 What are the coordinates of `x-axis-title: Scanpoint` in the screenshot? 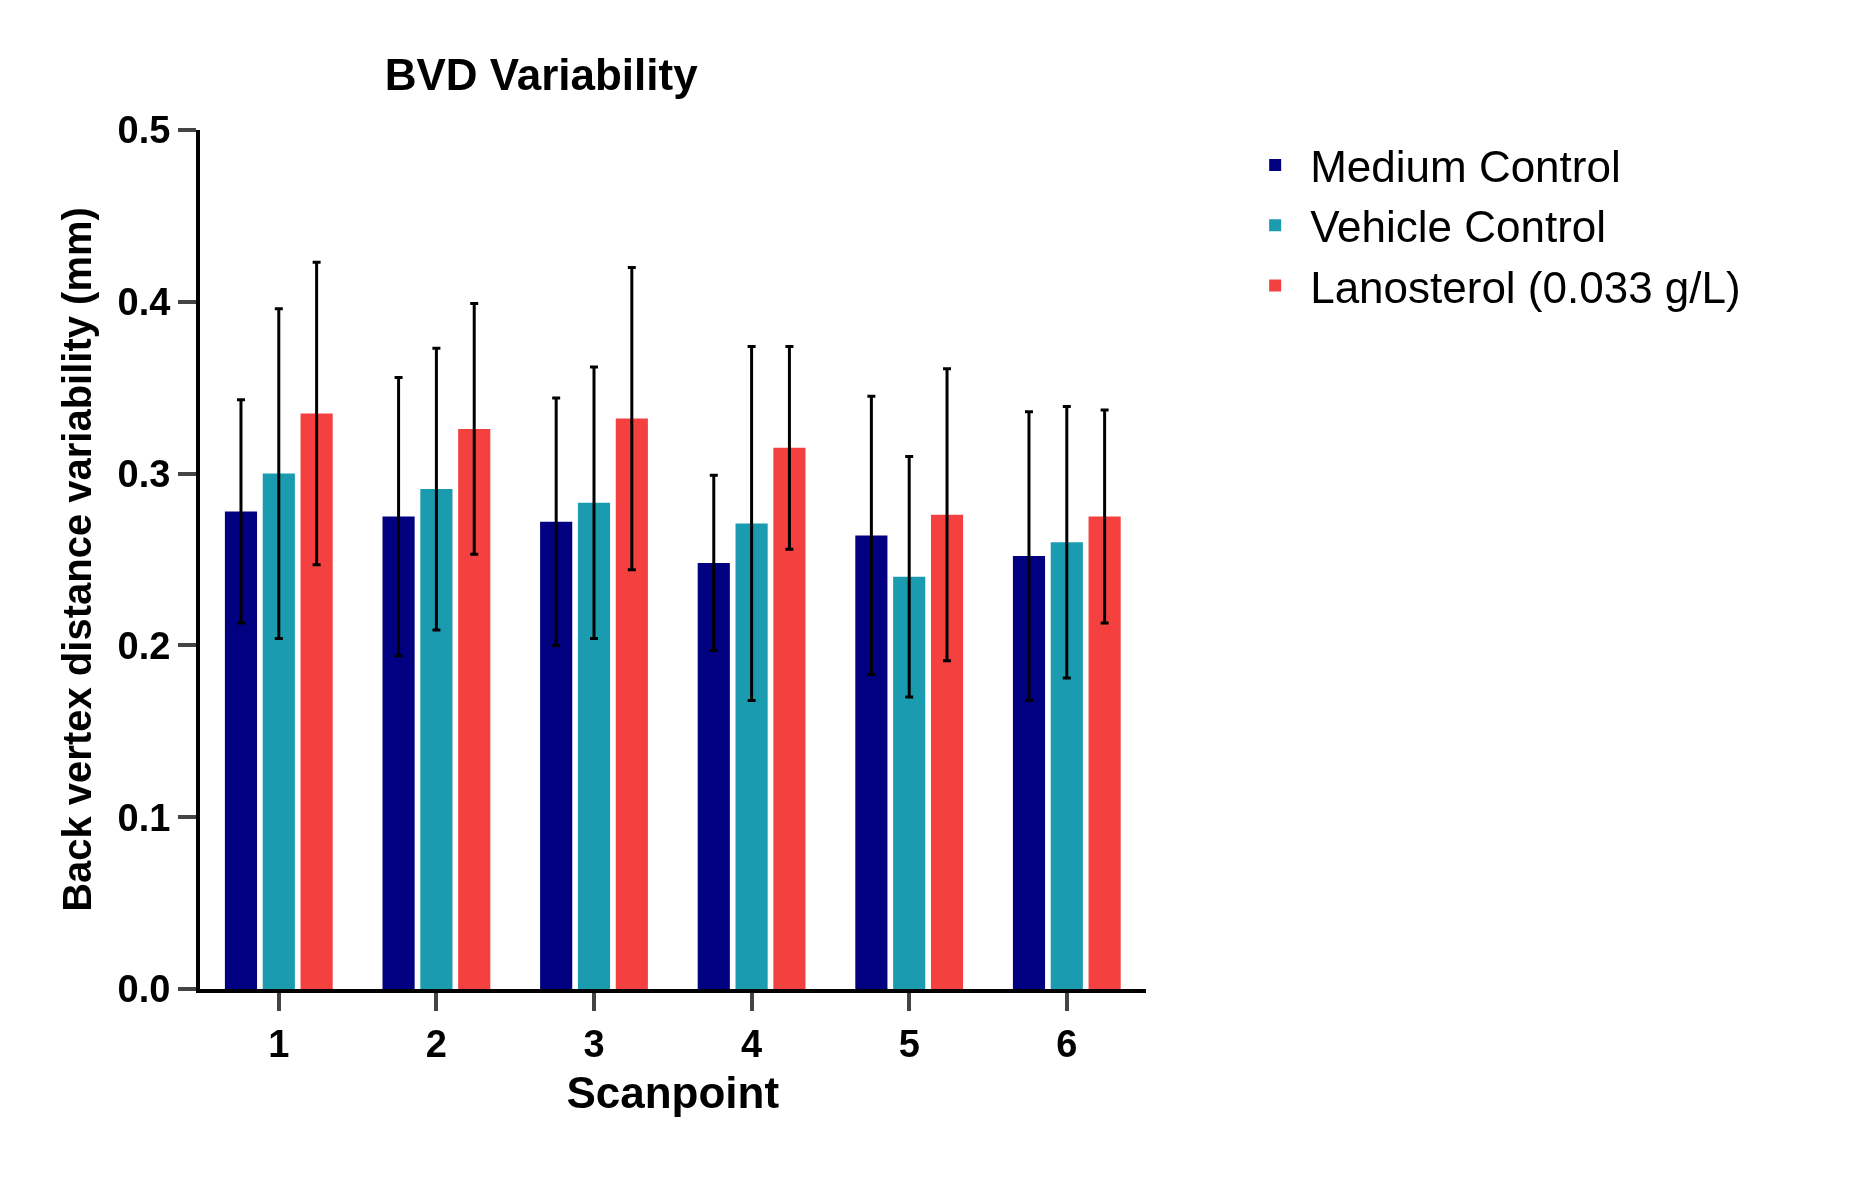 It's located at (673, 1093).